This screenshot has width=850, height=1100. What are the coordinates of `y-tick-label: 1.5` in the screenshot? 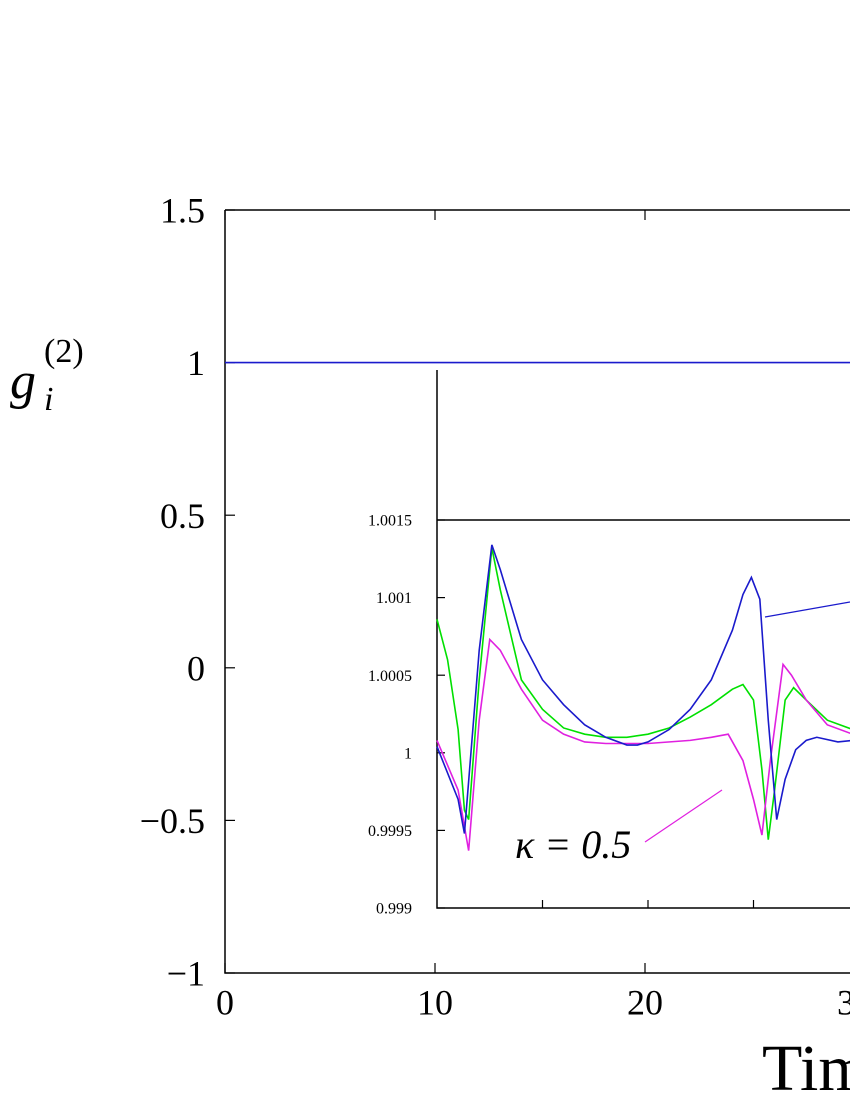 It's located at (182, 211).